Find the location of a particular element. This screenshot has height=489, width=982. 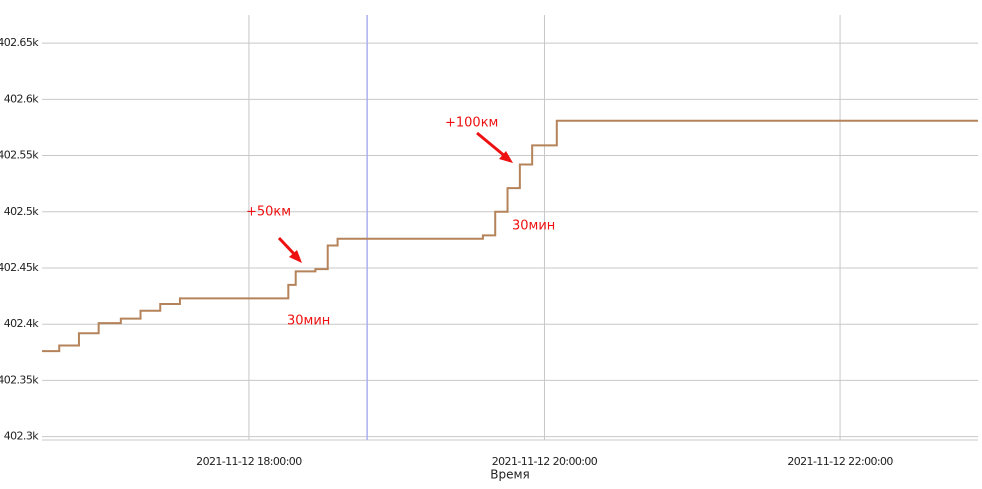

x-tick-label: 2021-11-12 22:00:00 is located at coordinates (840, 461).